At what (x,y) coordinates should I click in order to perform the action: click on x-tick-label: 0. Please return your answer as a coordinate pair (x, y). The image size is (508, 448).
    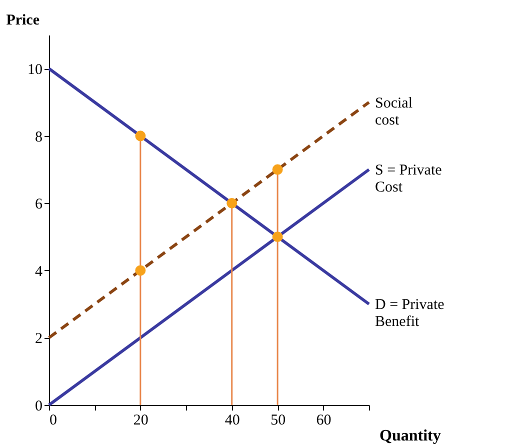
    Looking at the image, I should click on (53, 420).